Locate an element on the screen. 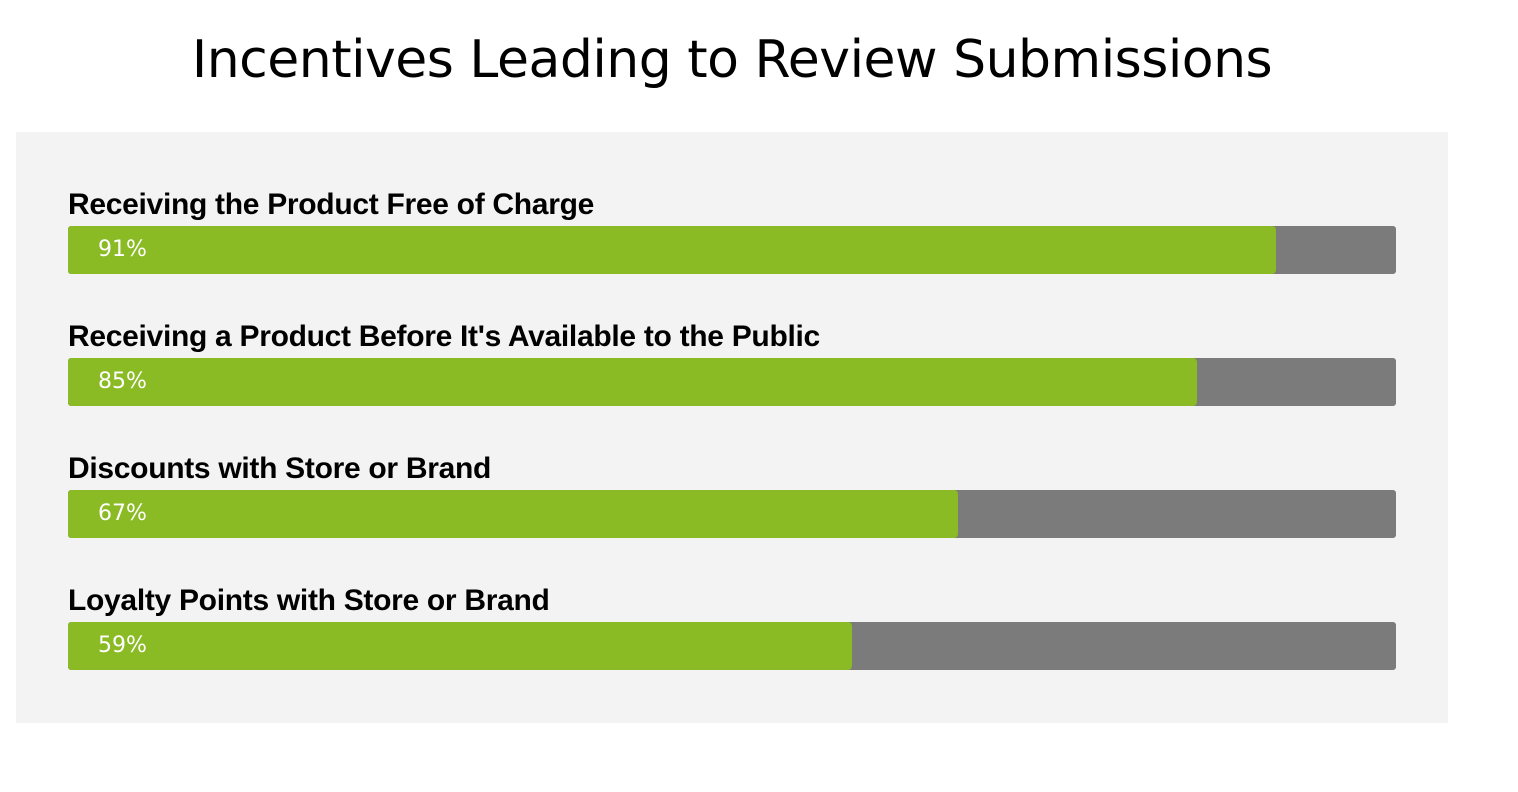 This screenshot has height=792, width=1518. bar-value-label: 91% is located at coordinates (122, 249).